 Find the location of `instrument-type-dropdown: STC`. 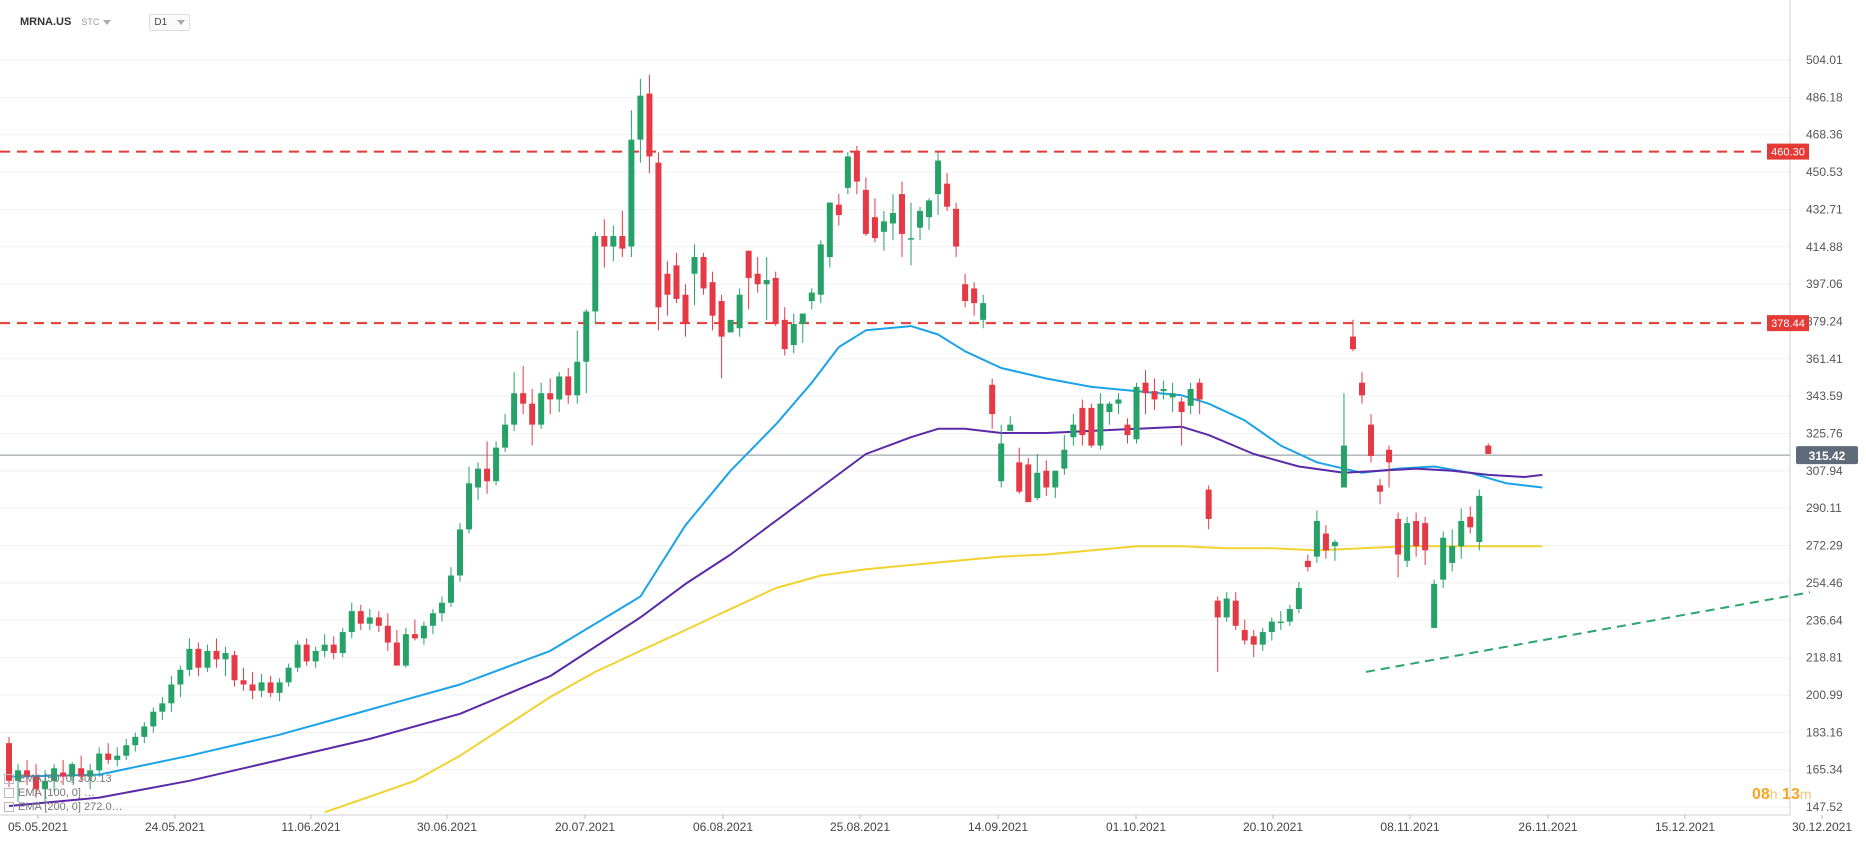

instrument-type-dropdown: STC is located at coordinates (96, 22).